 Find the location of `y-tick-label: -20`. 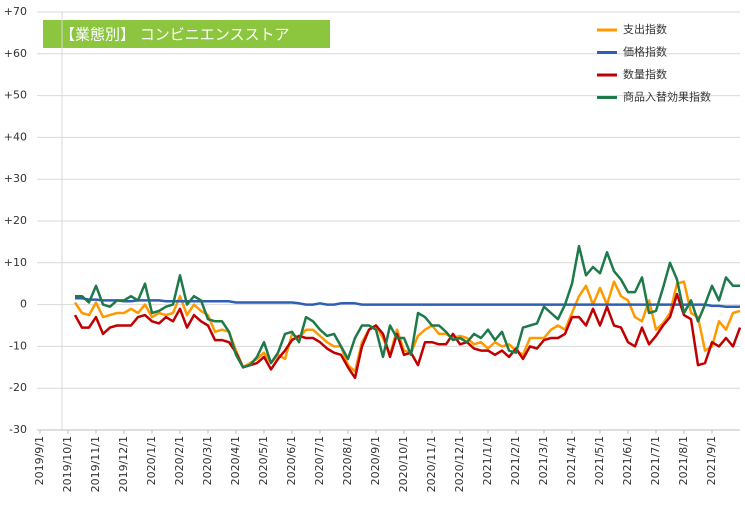

y-tick-label: -20 is located at coordinates (18, 387).